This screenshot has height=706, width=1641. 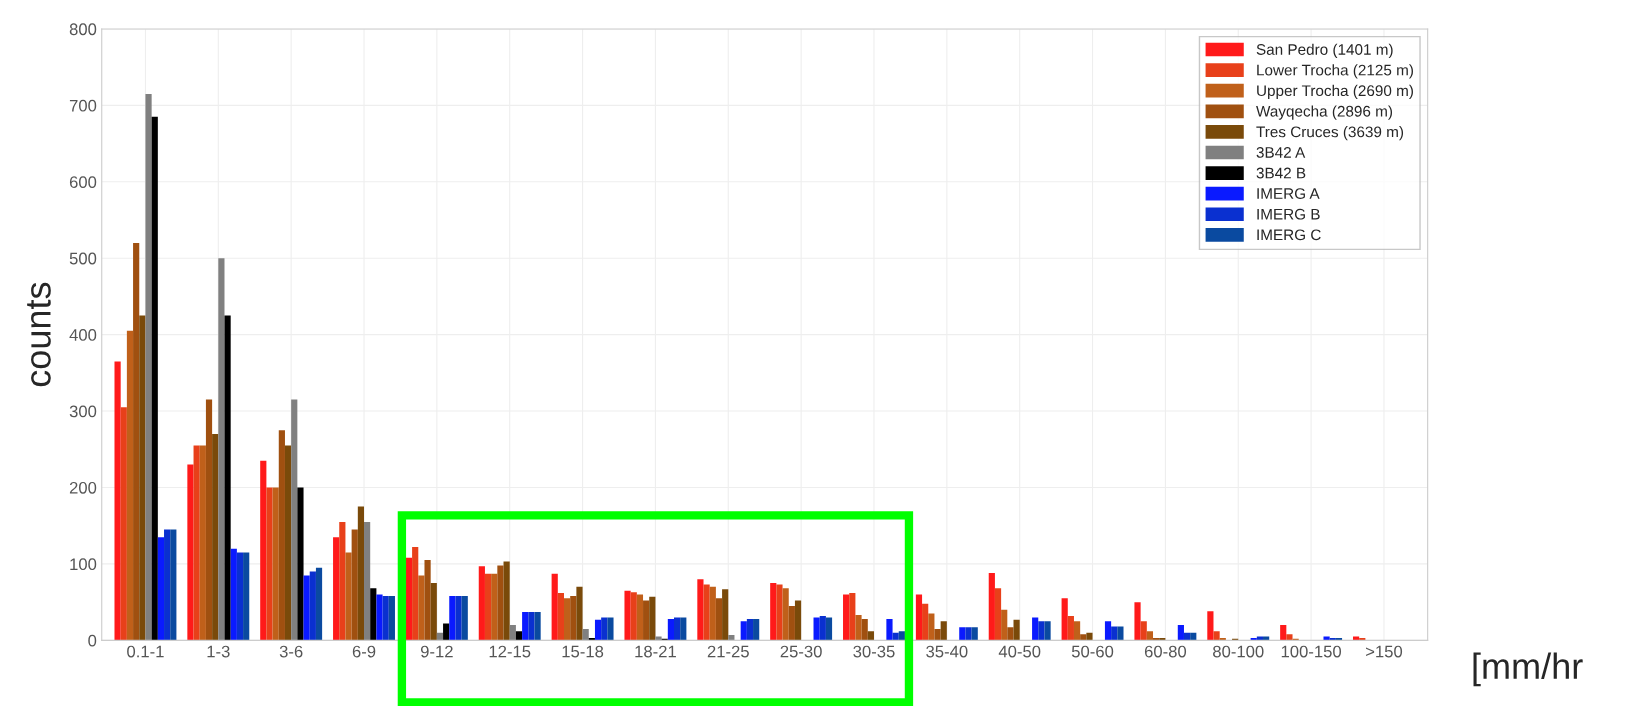 I want to click on x-tick-label: 0.1-1, so click(x=145, y=651).